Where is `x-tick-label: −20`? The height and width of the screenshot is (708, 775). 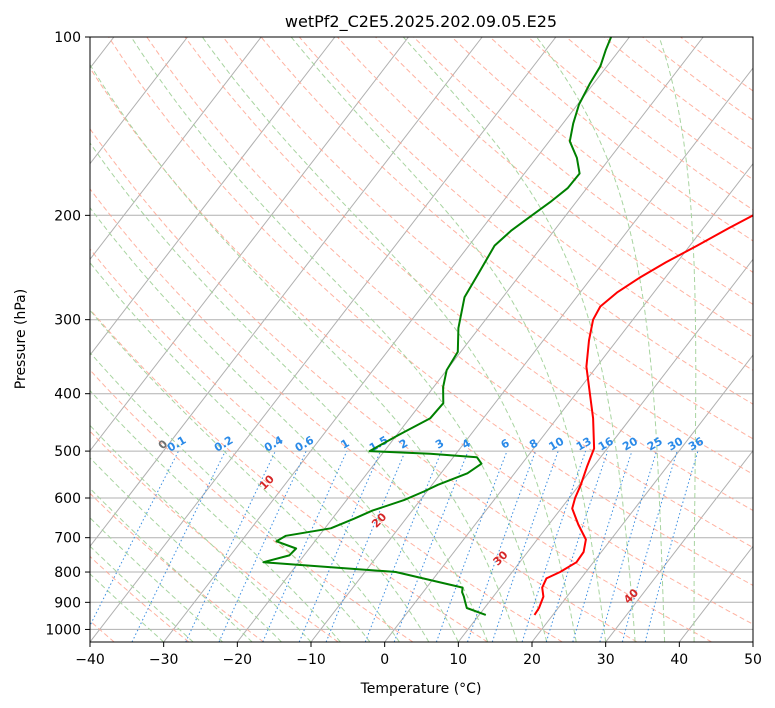
x-tick-label: −20 is located at coordinates (238, 660).